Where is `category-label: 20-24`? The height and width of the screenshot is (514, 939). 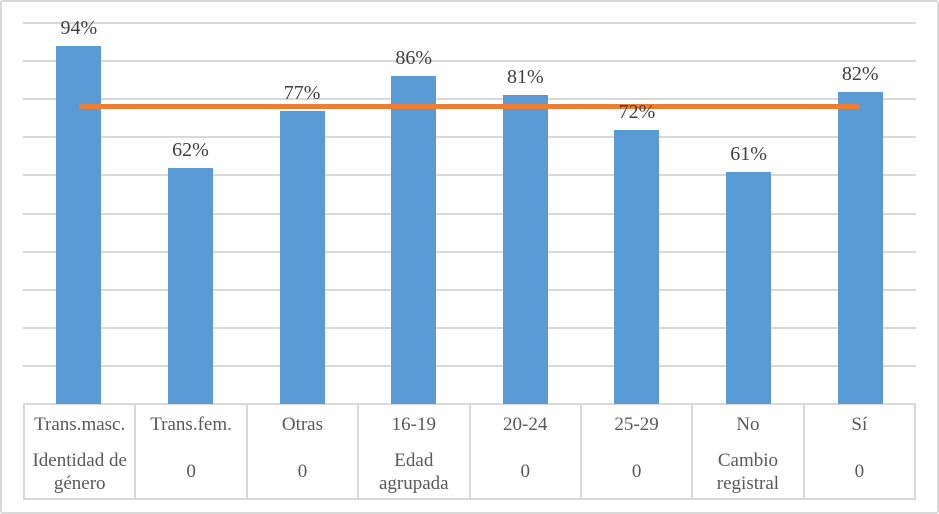 category-label: 20-24 is located at coordinates (525, 424).